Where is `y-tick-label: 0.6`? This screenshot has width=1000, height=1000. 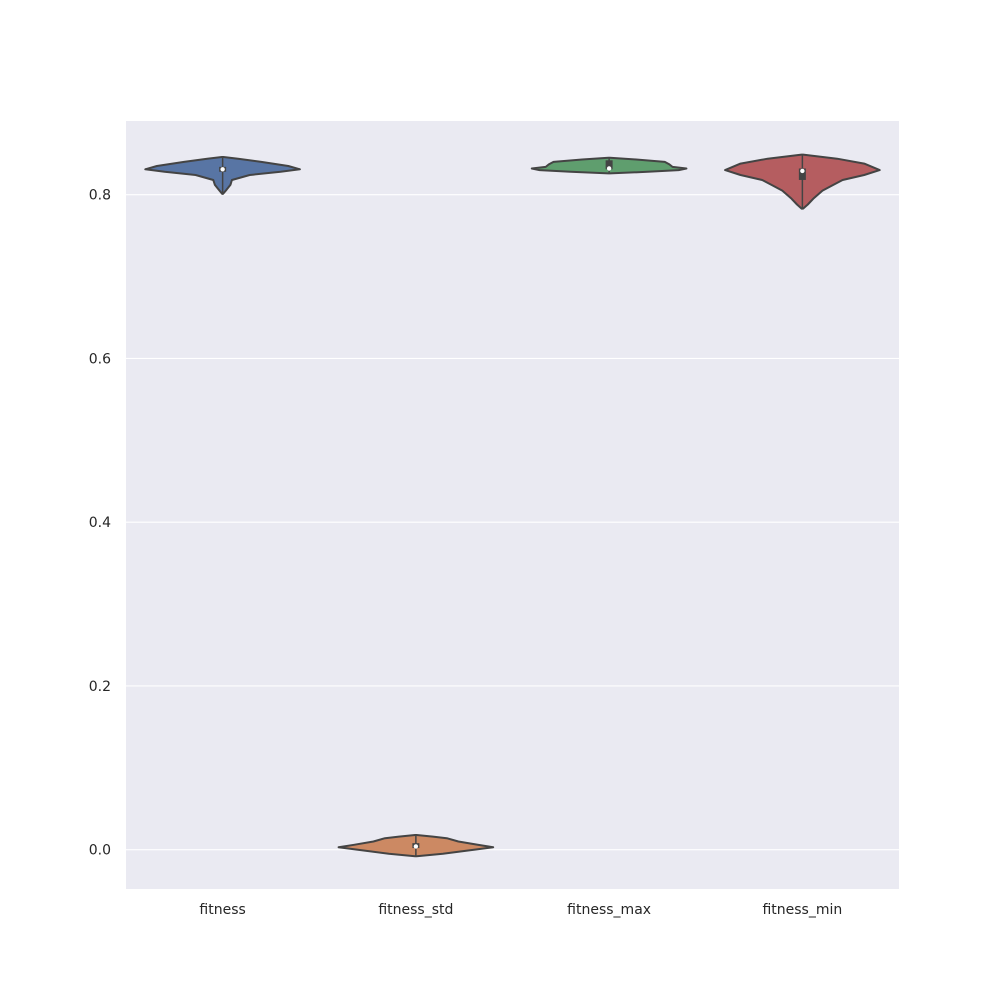
y-tick-label: 0.6 is located at coordinates (100, 359).